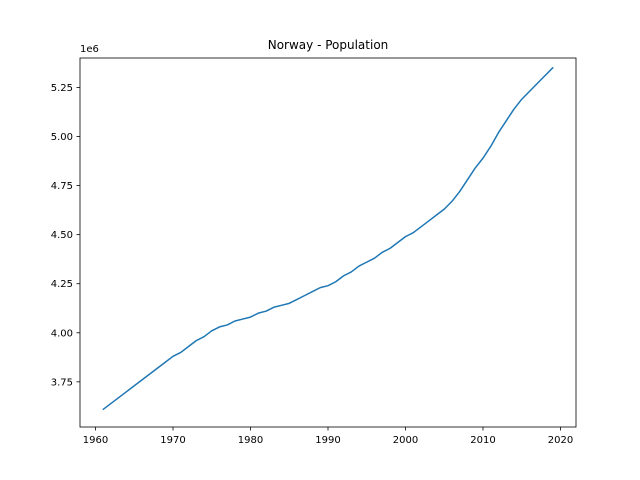 The width and height of the screenshot is (640, 480). I want to click on x-tick-label: 1990, so click(327, 440).